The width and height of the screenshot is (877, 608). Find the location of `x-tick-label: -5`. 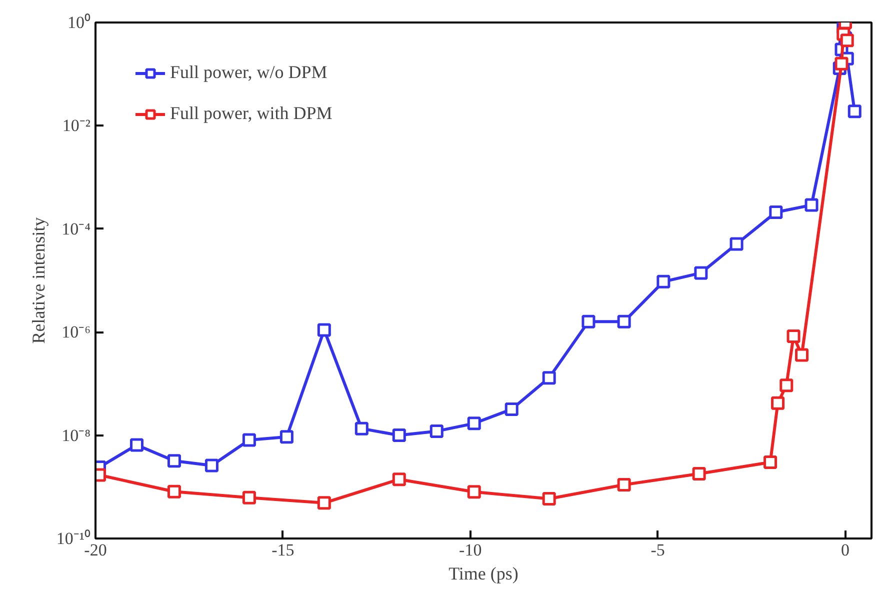

x-tick-label: -5 is located at coordinates (657, 550).